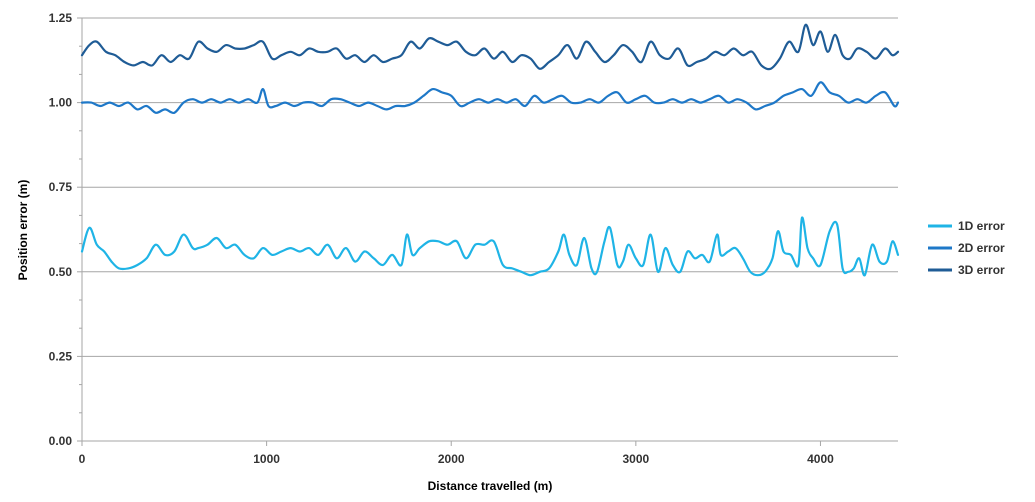 The image size is (1035, 502). Describe the element at coordinates (61, 18) in the screenshot. I see `y-tick-label: 1.25` at that location.